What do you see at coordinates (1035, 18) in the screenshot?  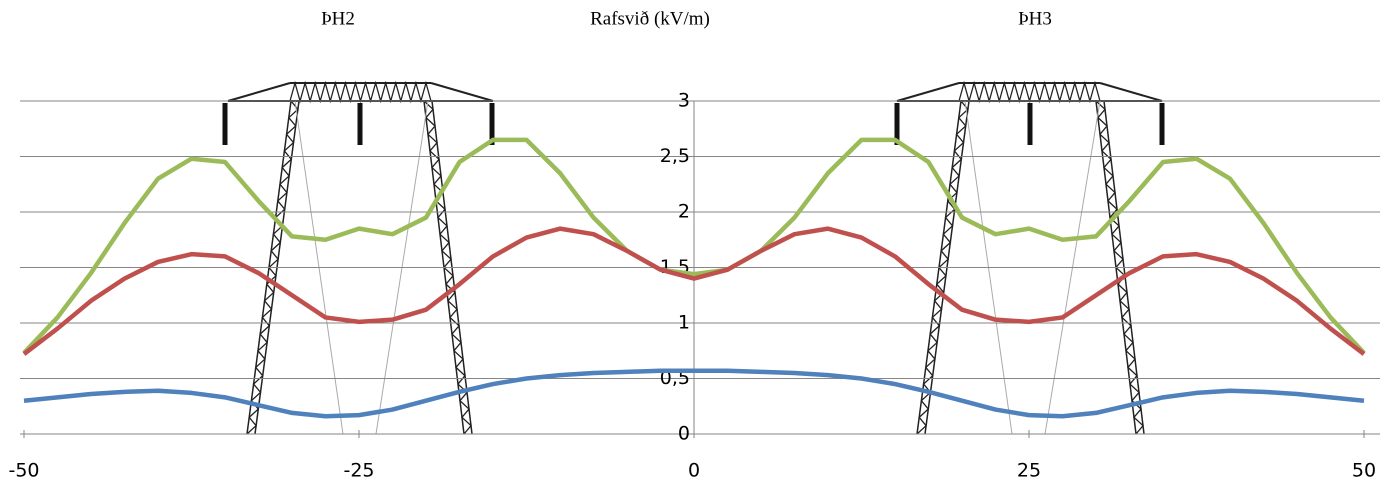 I see `annotation: ÞH3` at bounding box center [1035, 18].